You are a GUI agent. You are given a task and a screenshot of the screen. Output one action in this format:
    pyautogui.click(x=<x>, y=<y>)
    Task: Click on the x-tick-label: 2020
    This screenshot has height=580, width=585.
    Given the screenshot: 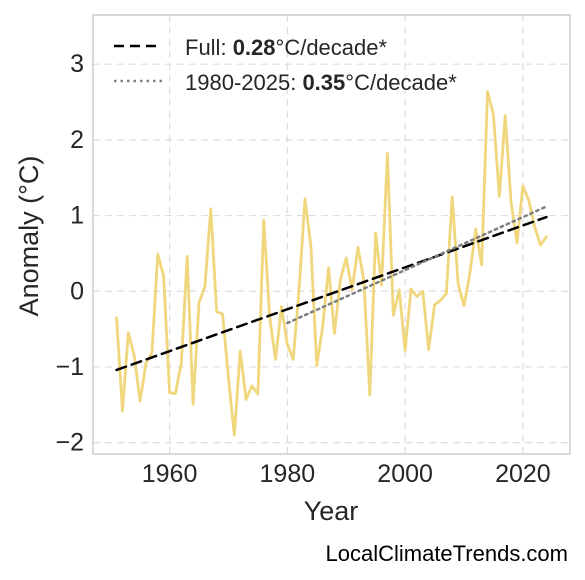 What is the action you would take?
    pyautogui.click(x=523, y=474)
    